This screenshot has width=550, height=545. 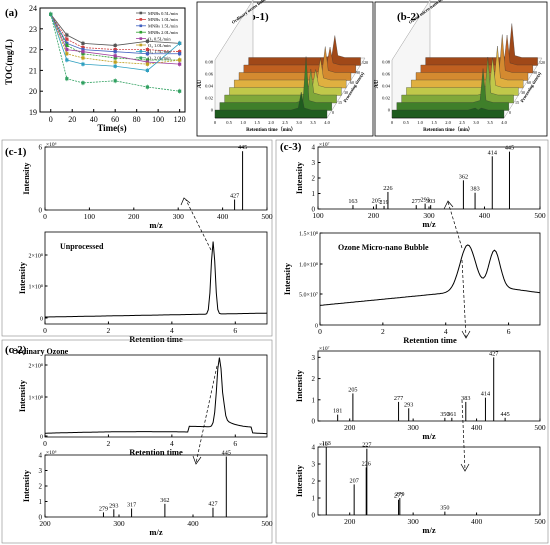 What do you see at coordinates (387, 188) in the screenshot?
I see `ms-peak-label: 226` at bounding box center [387, 188].